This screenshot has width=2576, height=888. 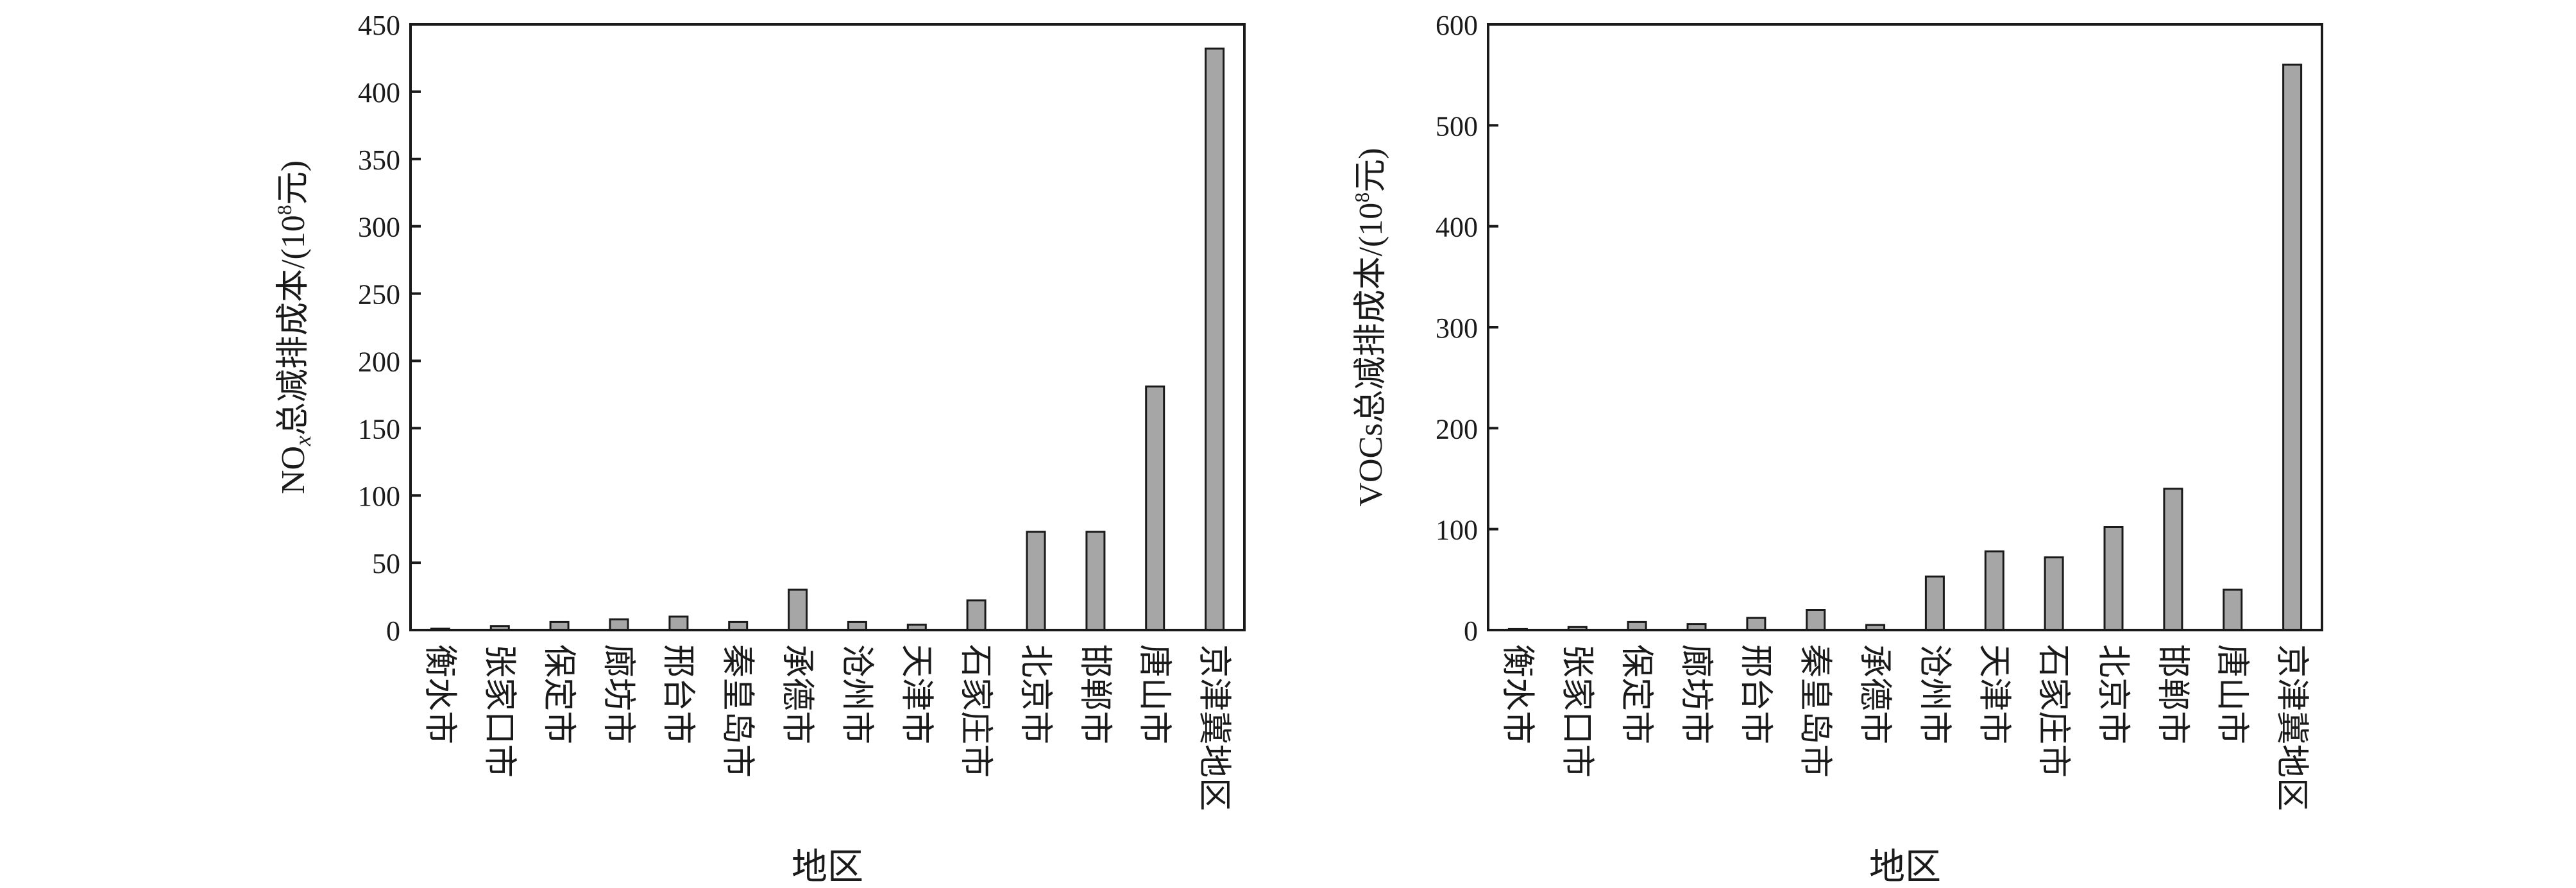 What do you see at coordinates (1576, 711) in the screenshot?
I see `vocs-category-label-1: 张家口市` at bounding box center [1576, 711].